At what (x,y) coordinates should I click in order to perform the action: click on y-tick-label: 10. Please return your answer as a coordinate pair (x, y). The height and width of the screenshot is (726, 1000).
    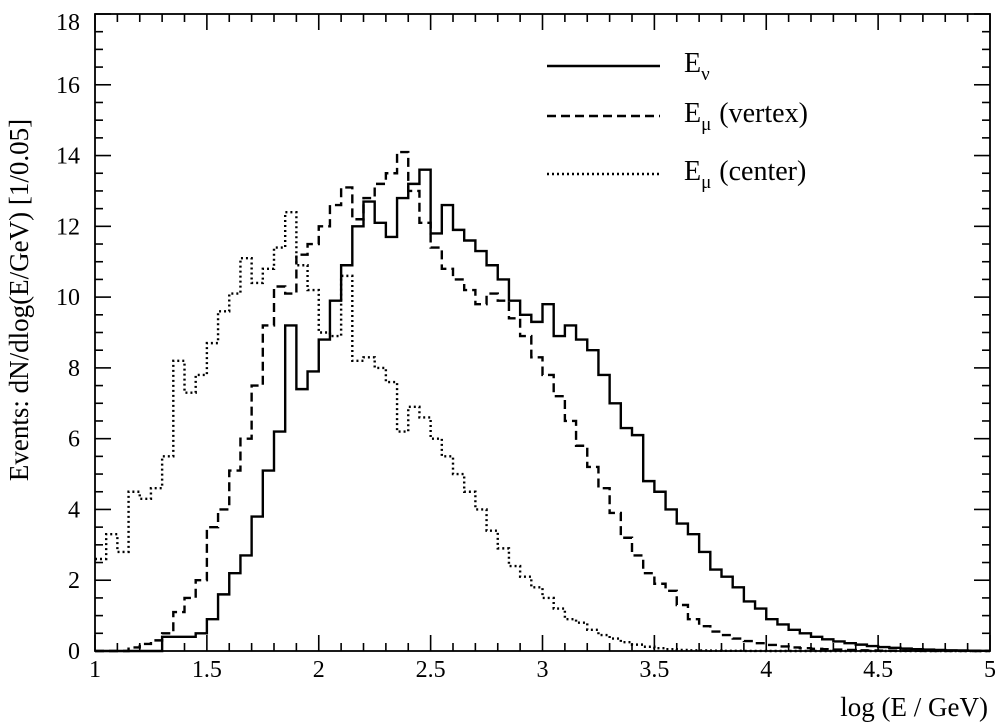
    Looking at the image, I should click on (68, 298).